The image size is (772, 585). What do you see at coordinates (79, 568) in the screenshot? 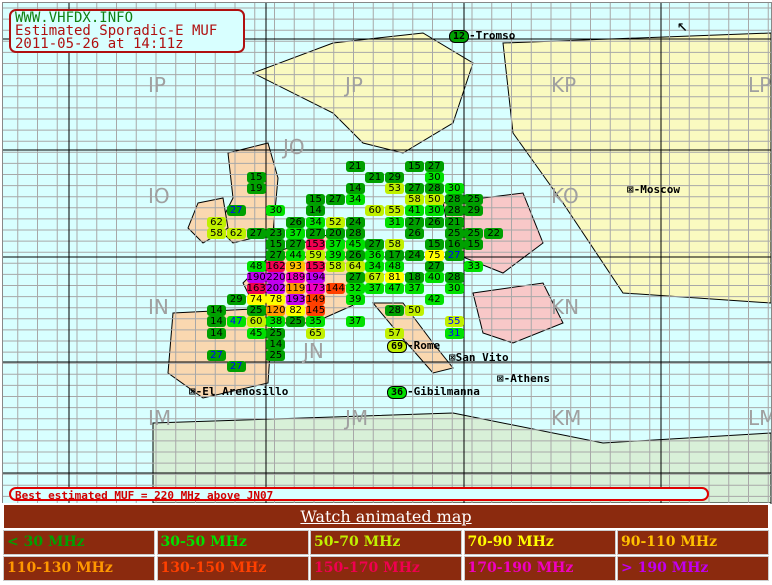
I see `legend-item: 110-130 MHz` at bounding box center [79, 568].